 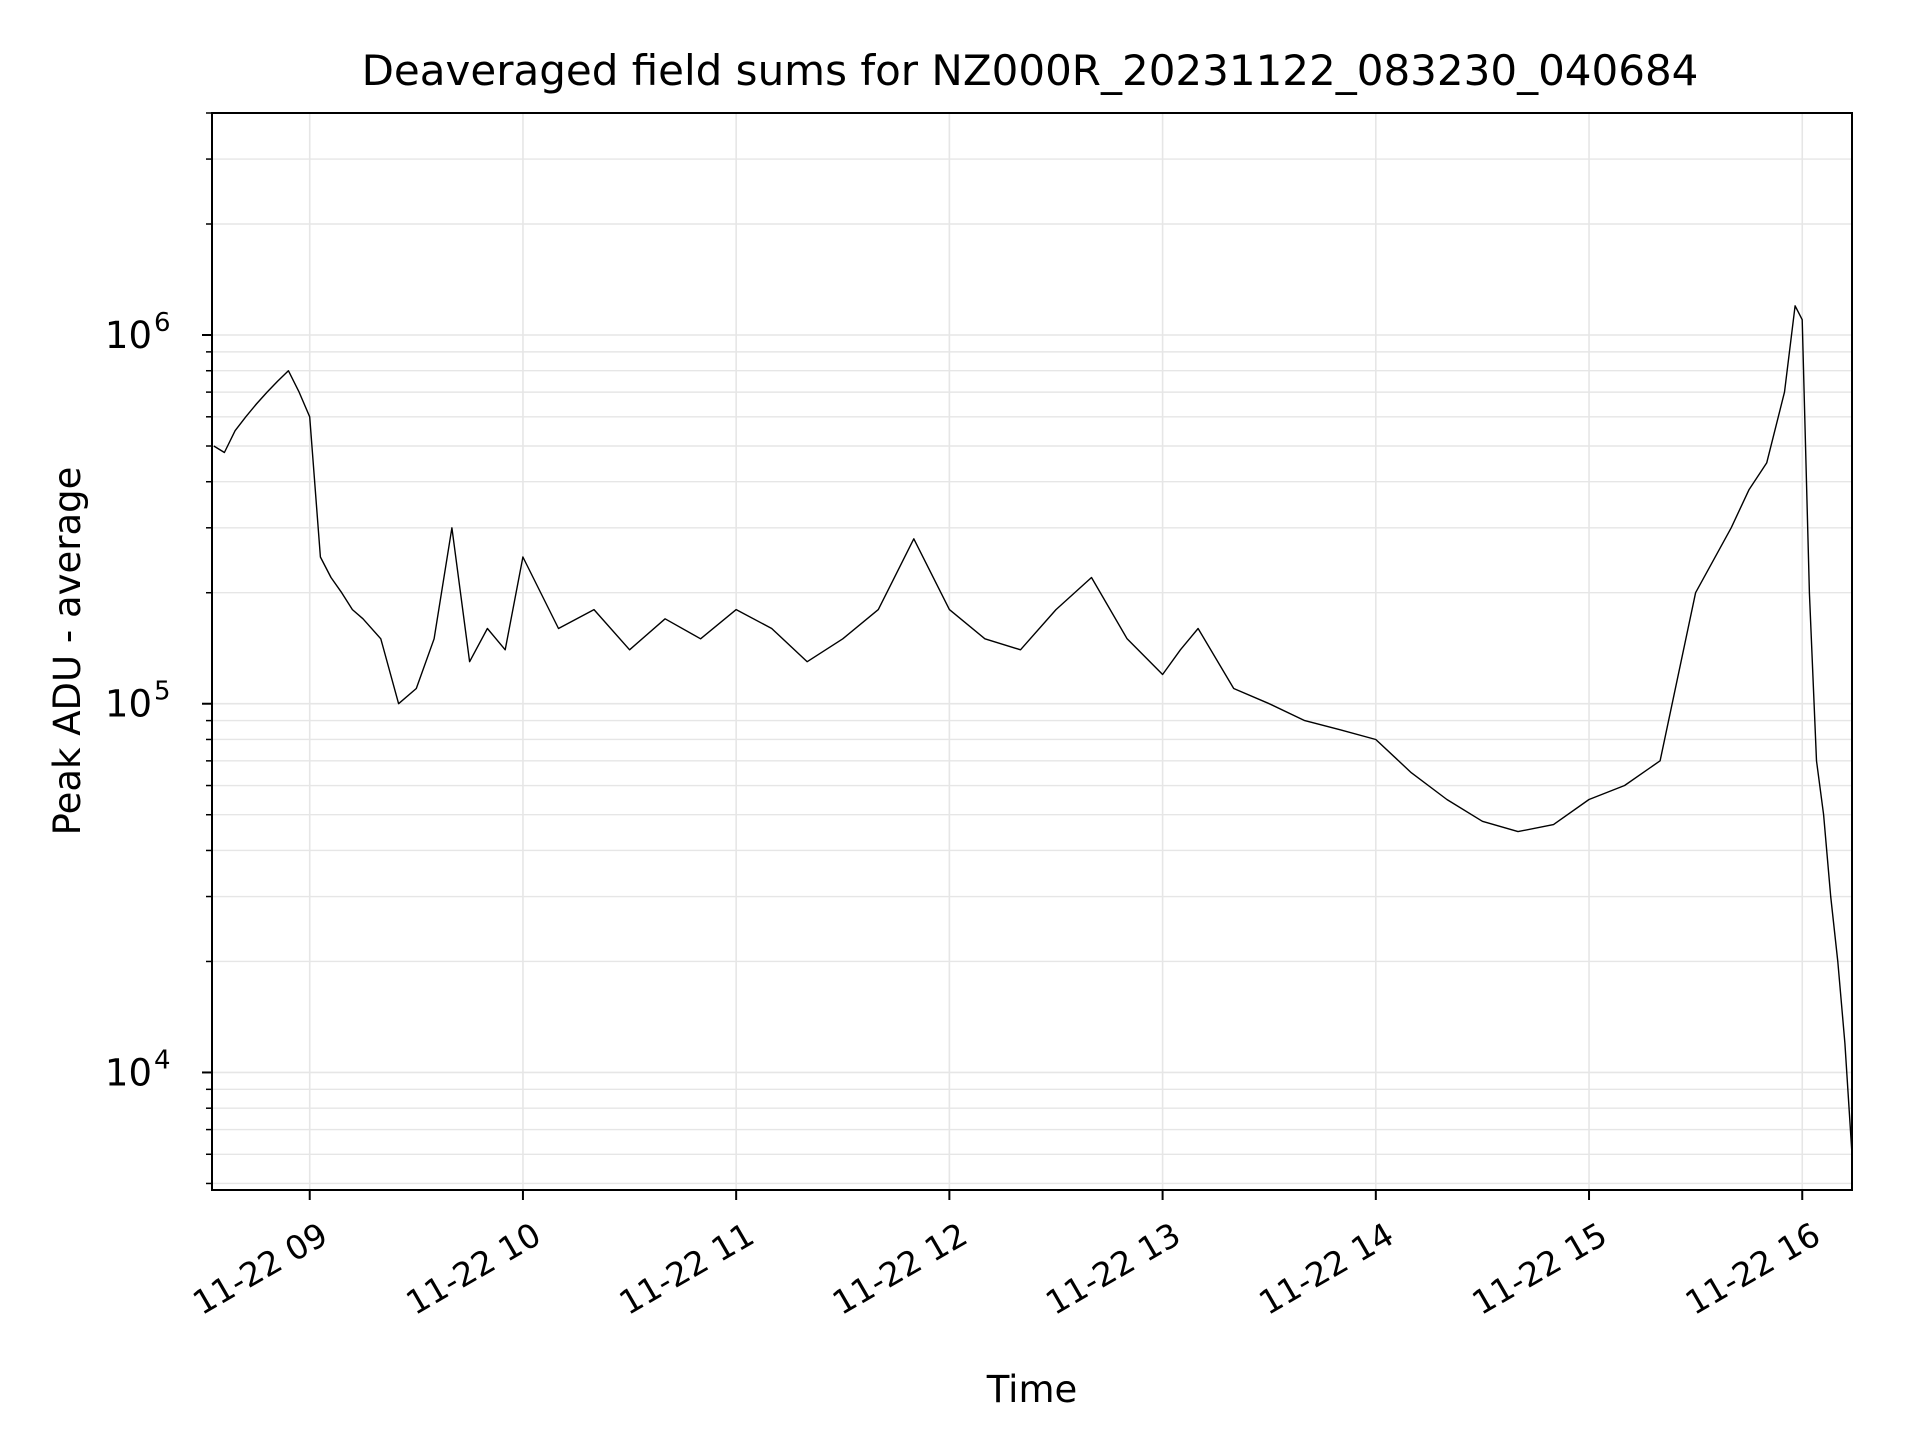 What do you see at coordinates (162, 692) in the screenshot?
I see `y-tick-label-exponent: 5` at bounding box center [162, 692].